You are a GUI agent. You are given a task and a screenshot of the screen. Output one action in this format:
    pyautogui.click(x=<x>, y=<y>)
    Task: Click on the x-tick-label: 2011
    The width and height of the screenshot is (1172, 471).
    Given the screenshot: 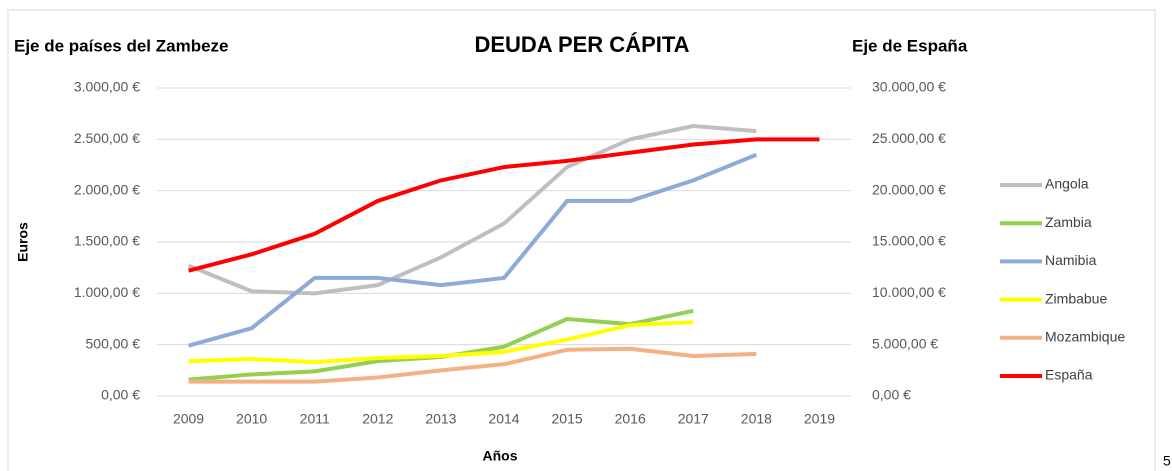 What is the action you would take?
    pyautogui.click(x=315, y=419)
    